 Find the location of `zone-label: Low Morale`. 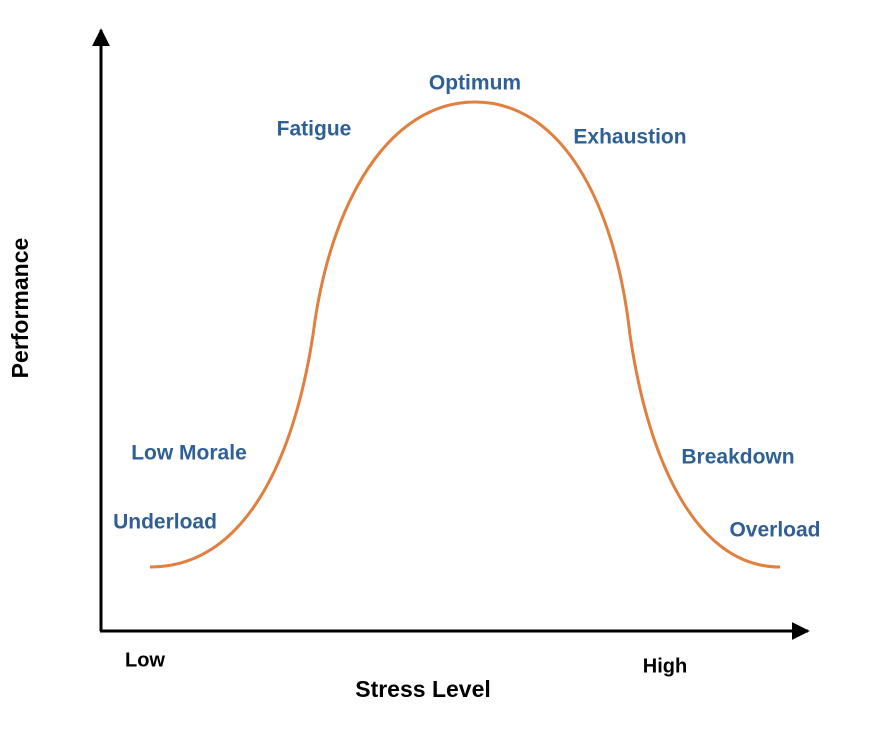

zone-label: Low Morale is located at coordinates (189, 453).